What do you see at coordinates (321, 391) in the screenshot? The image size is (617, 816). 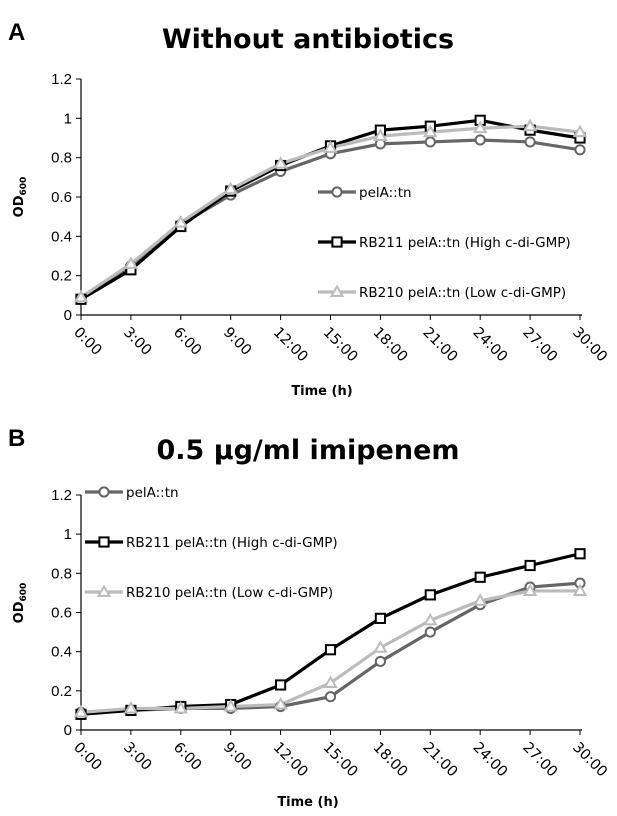 I see `x-axis-label-a: Time (h)` at bounding box center [321, 391].